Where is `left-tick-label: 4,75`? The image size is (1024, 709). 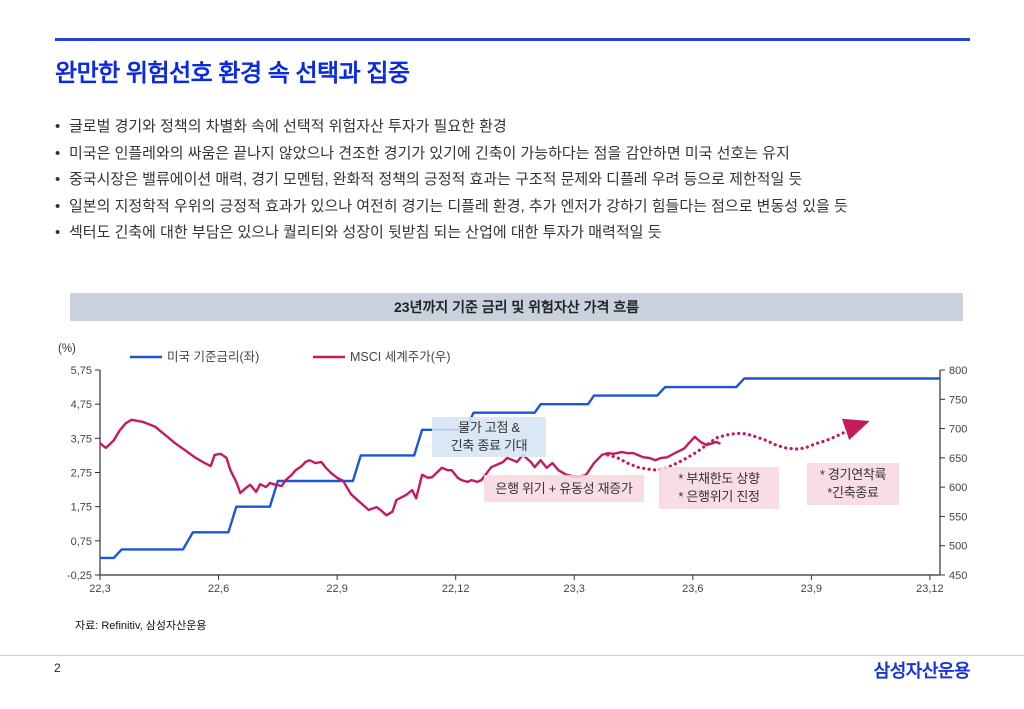
left-tick-label: 4,75 is located at coordinates (81, 405).